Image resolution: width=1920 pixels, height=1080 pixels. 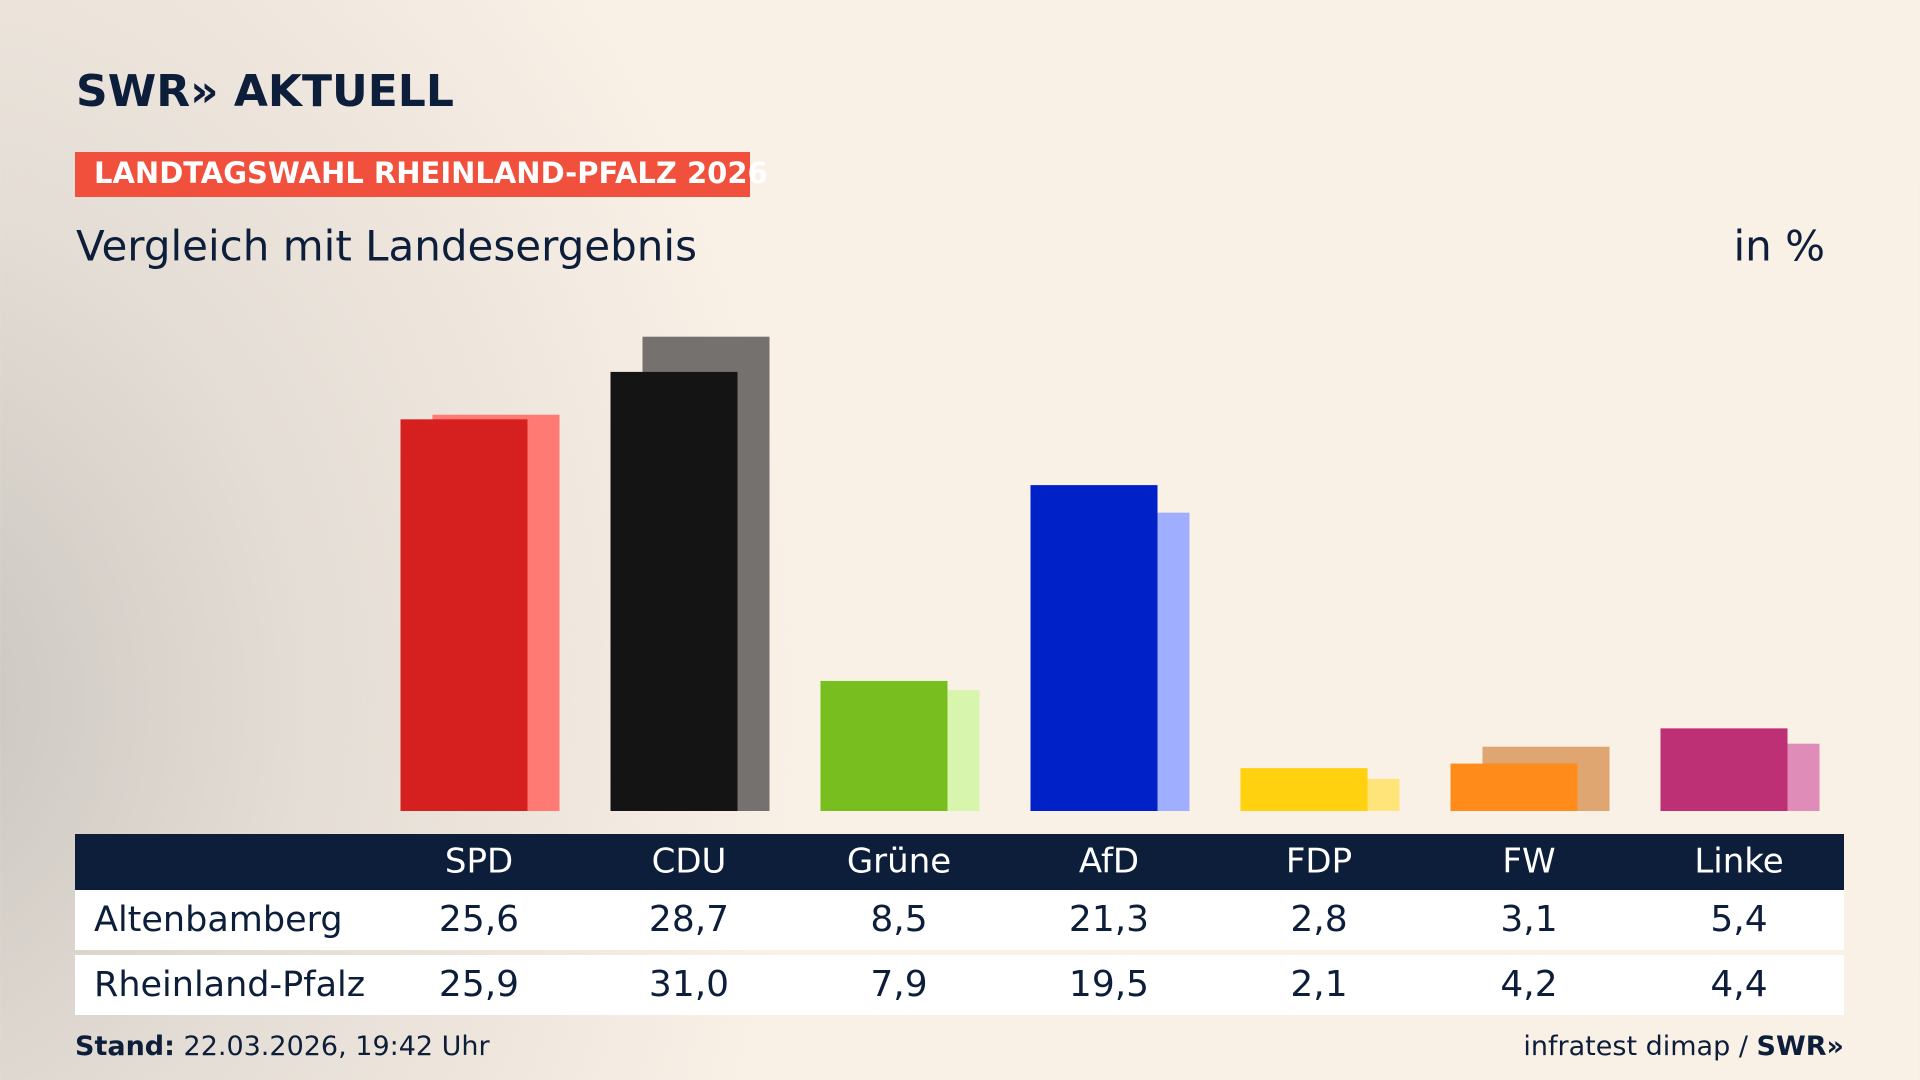 What do you see at coordinates (1528, 984) in the screenshot?
I see `value-label: 4,2` at bounding box center [1528, 984].